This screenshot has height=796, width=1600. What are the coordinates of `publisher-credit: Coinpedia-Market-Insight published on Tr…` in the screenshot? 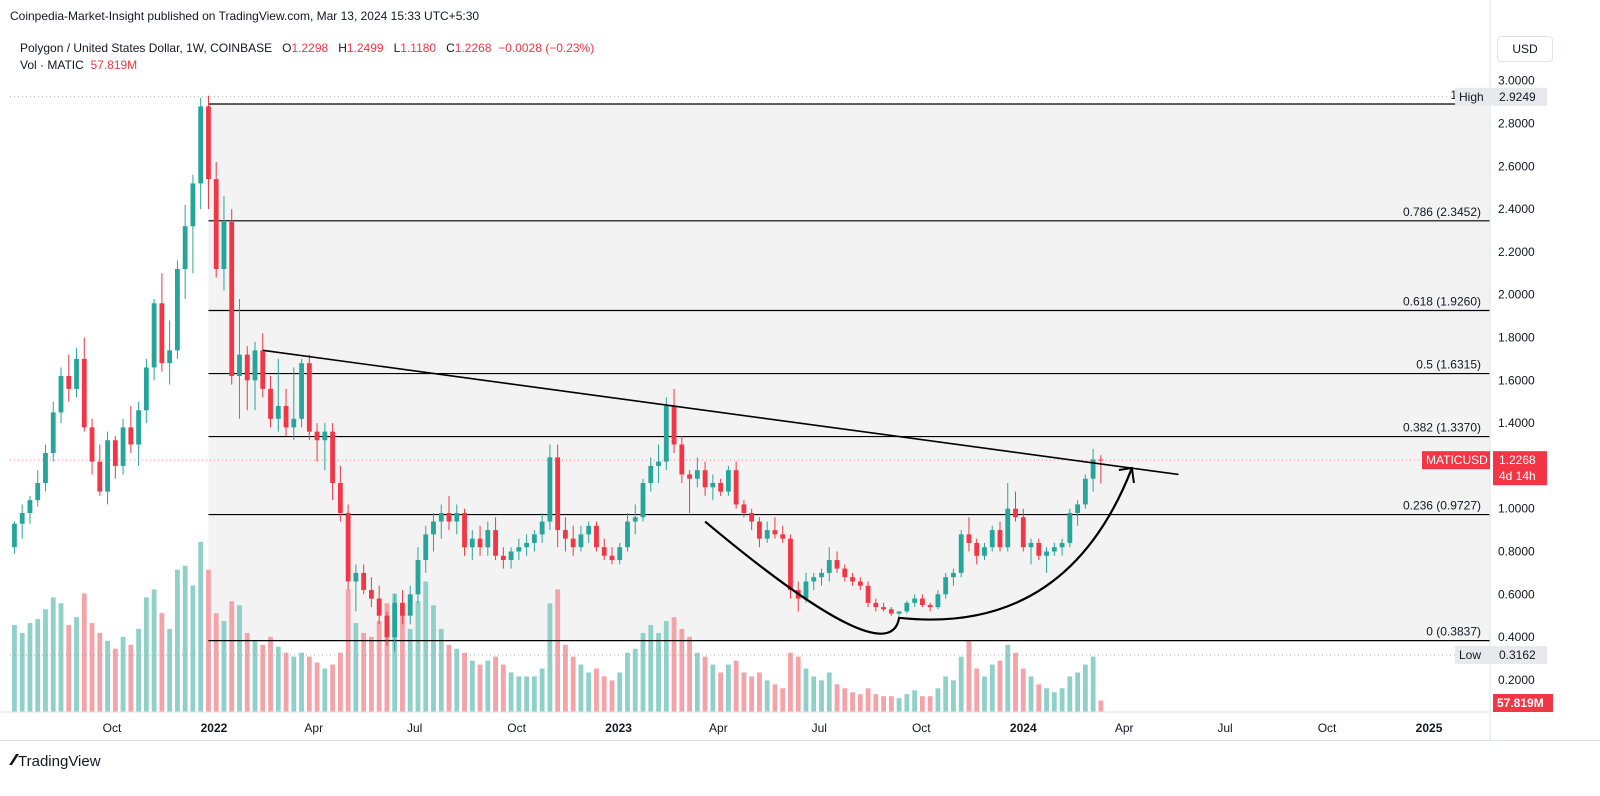 It's located at (245, 16).